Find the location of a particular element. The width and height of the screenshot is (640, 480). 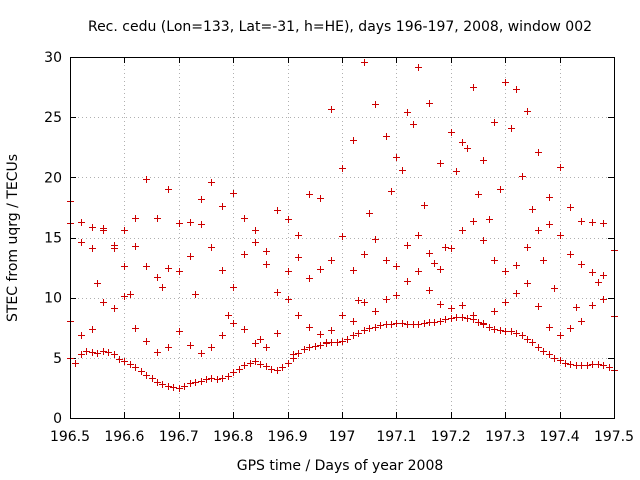

x-axis-label: GPS time / Days of year 2008 is located at coordinates (340, 466).